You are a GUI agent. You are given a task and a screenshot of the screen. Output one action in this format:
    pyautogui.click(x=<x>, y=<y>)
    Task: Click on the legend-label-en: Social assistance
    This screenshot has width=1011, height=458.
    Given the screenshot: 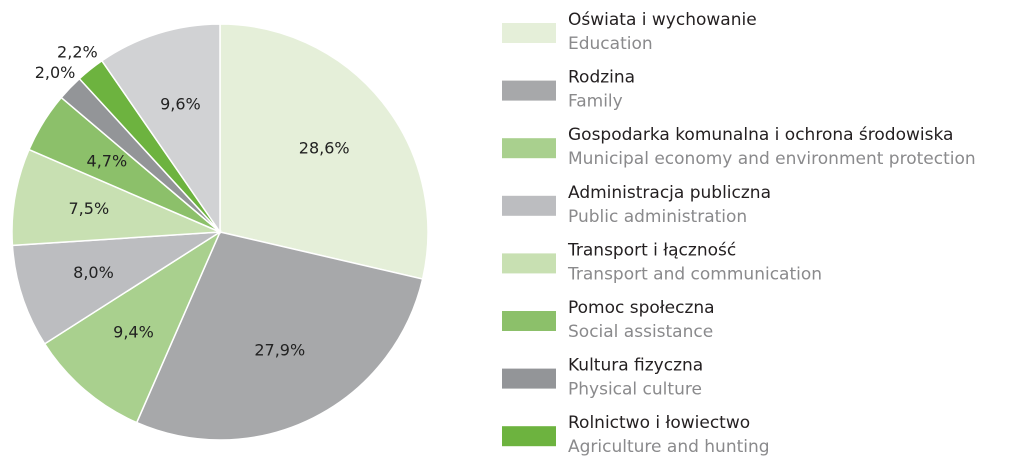 What is the action you would take?
    pyautogui.click(x=640, y=332)
    